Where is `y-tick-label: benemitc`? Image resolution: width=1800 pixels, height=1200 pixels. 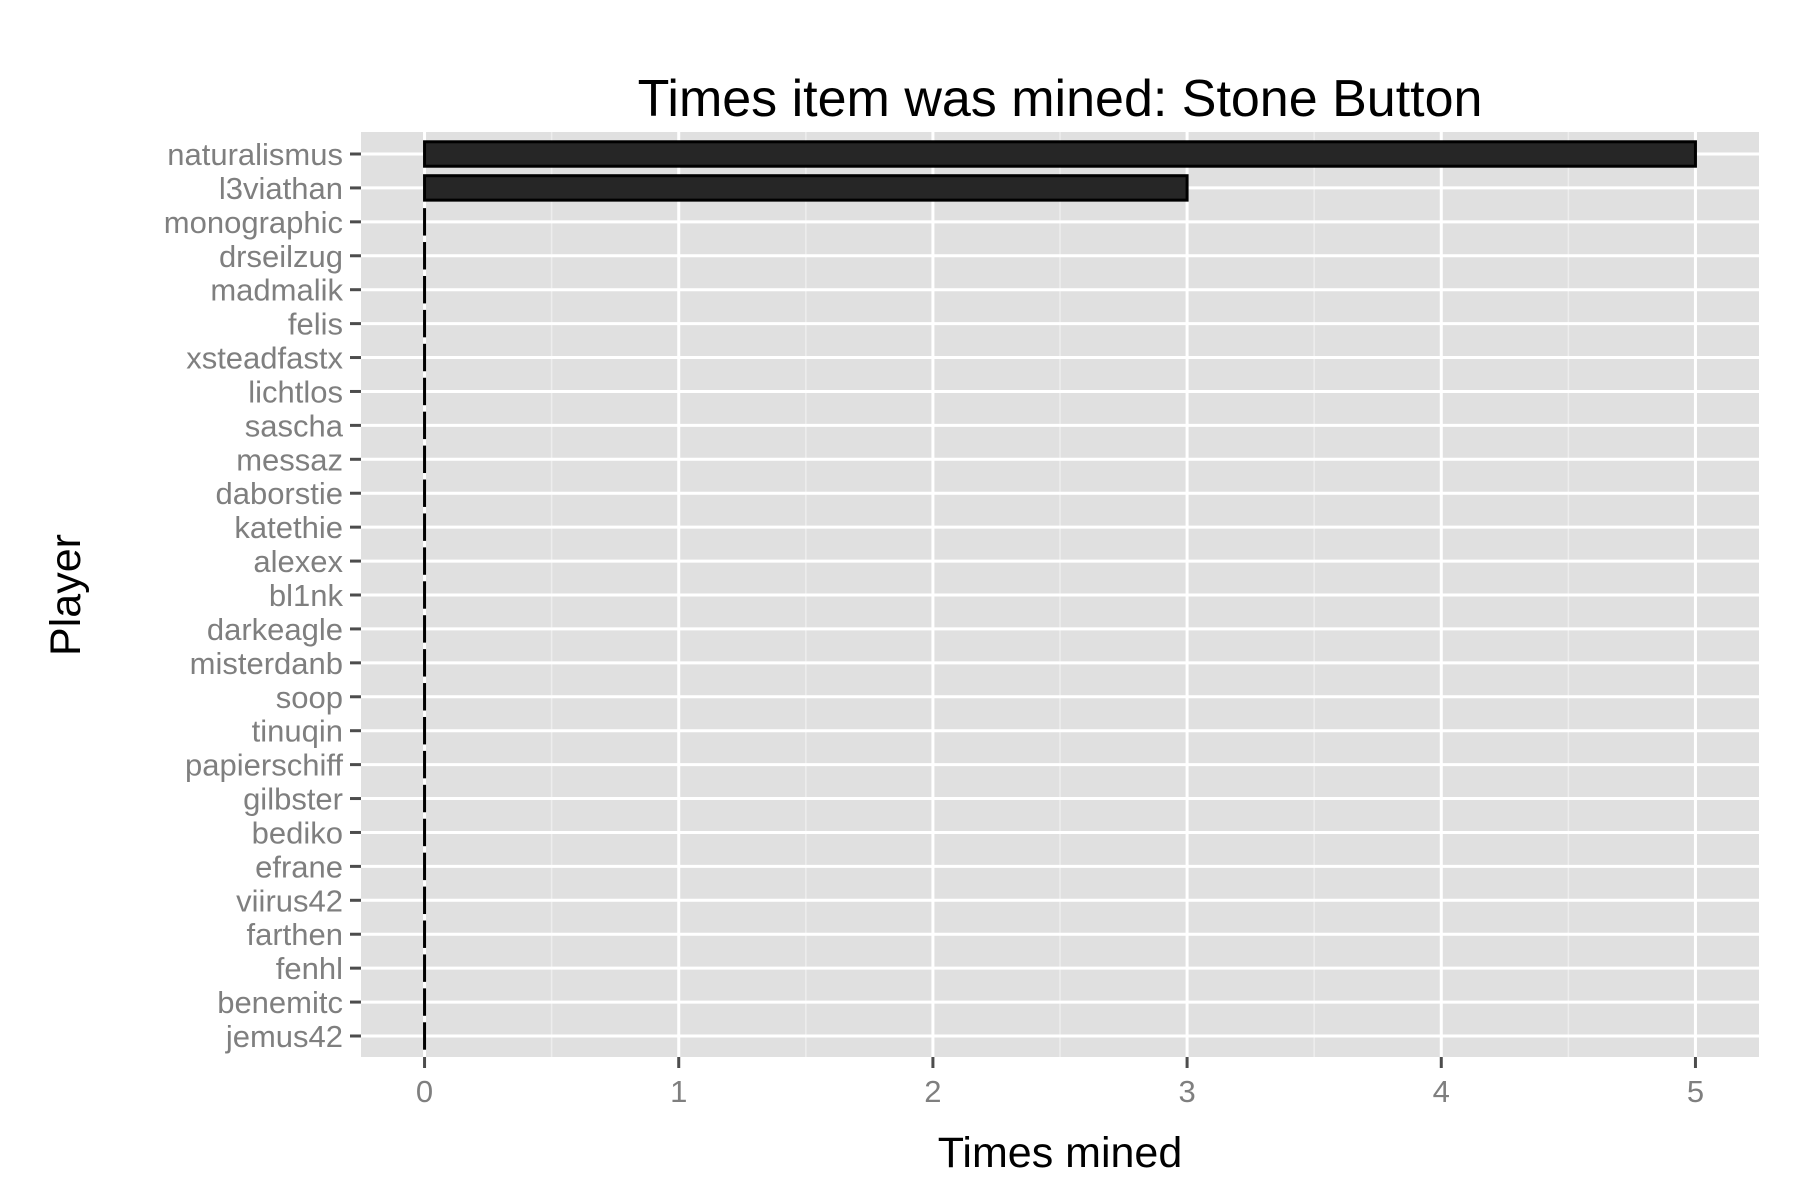
y-tick-label: benemitc is located at coordinates (280, 1002).